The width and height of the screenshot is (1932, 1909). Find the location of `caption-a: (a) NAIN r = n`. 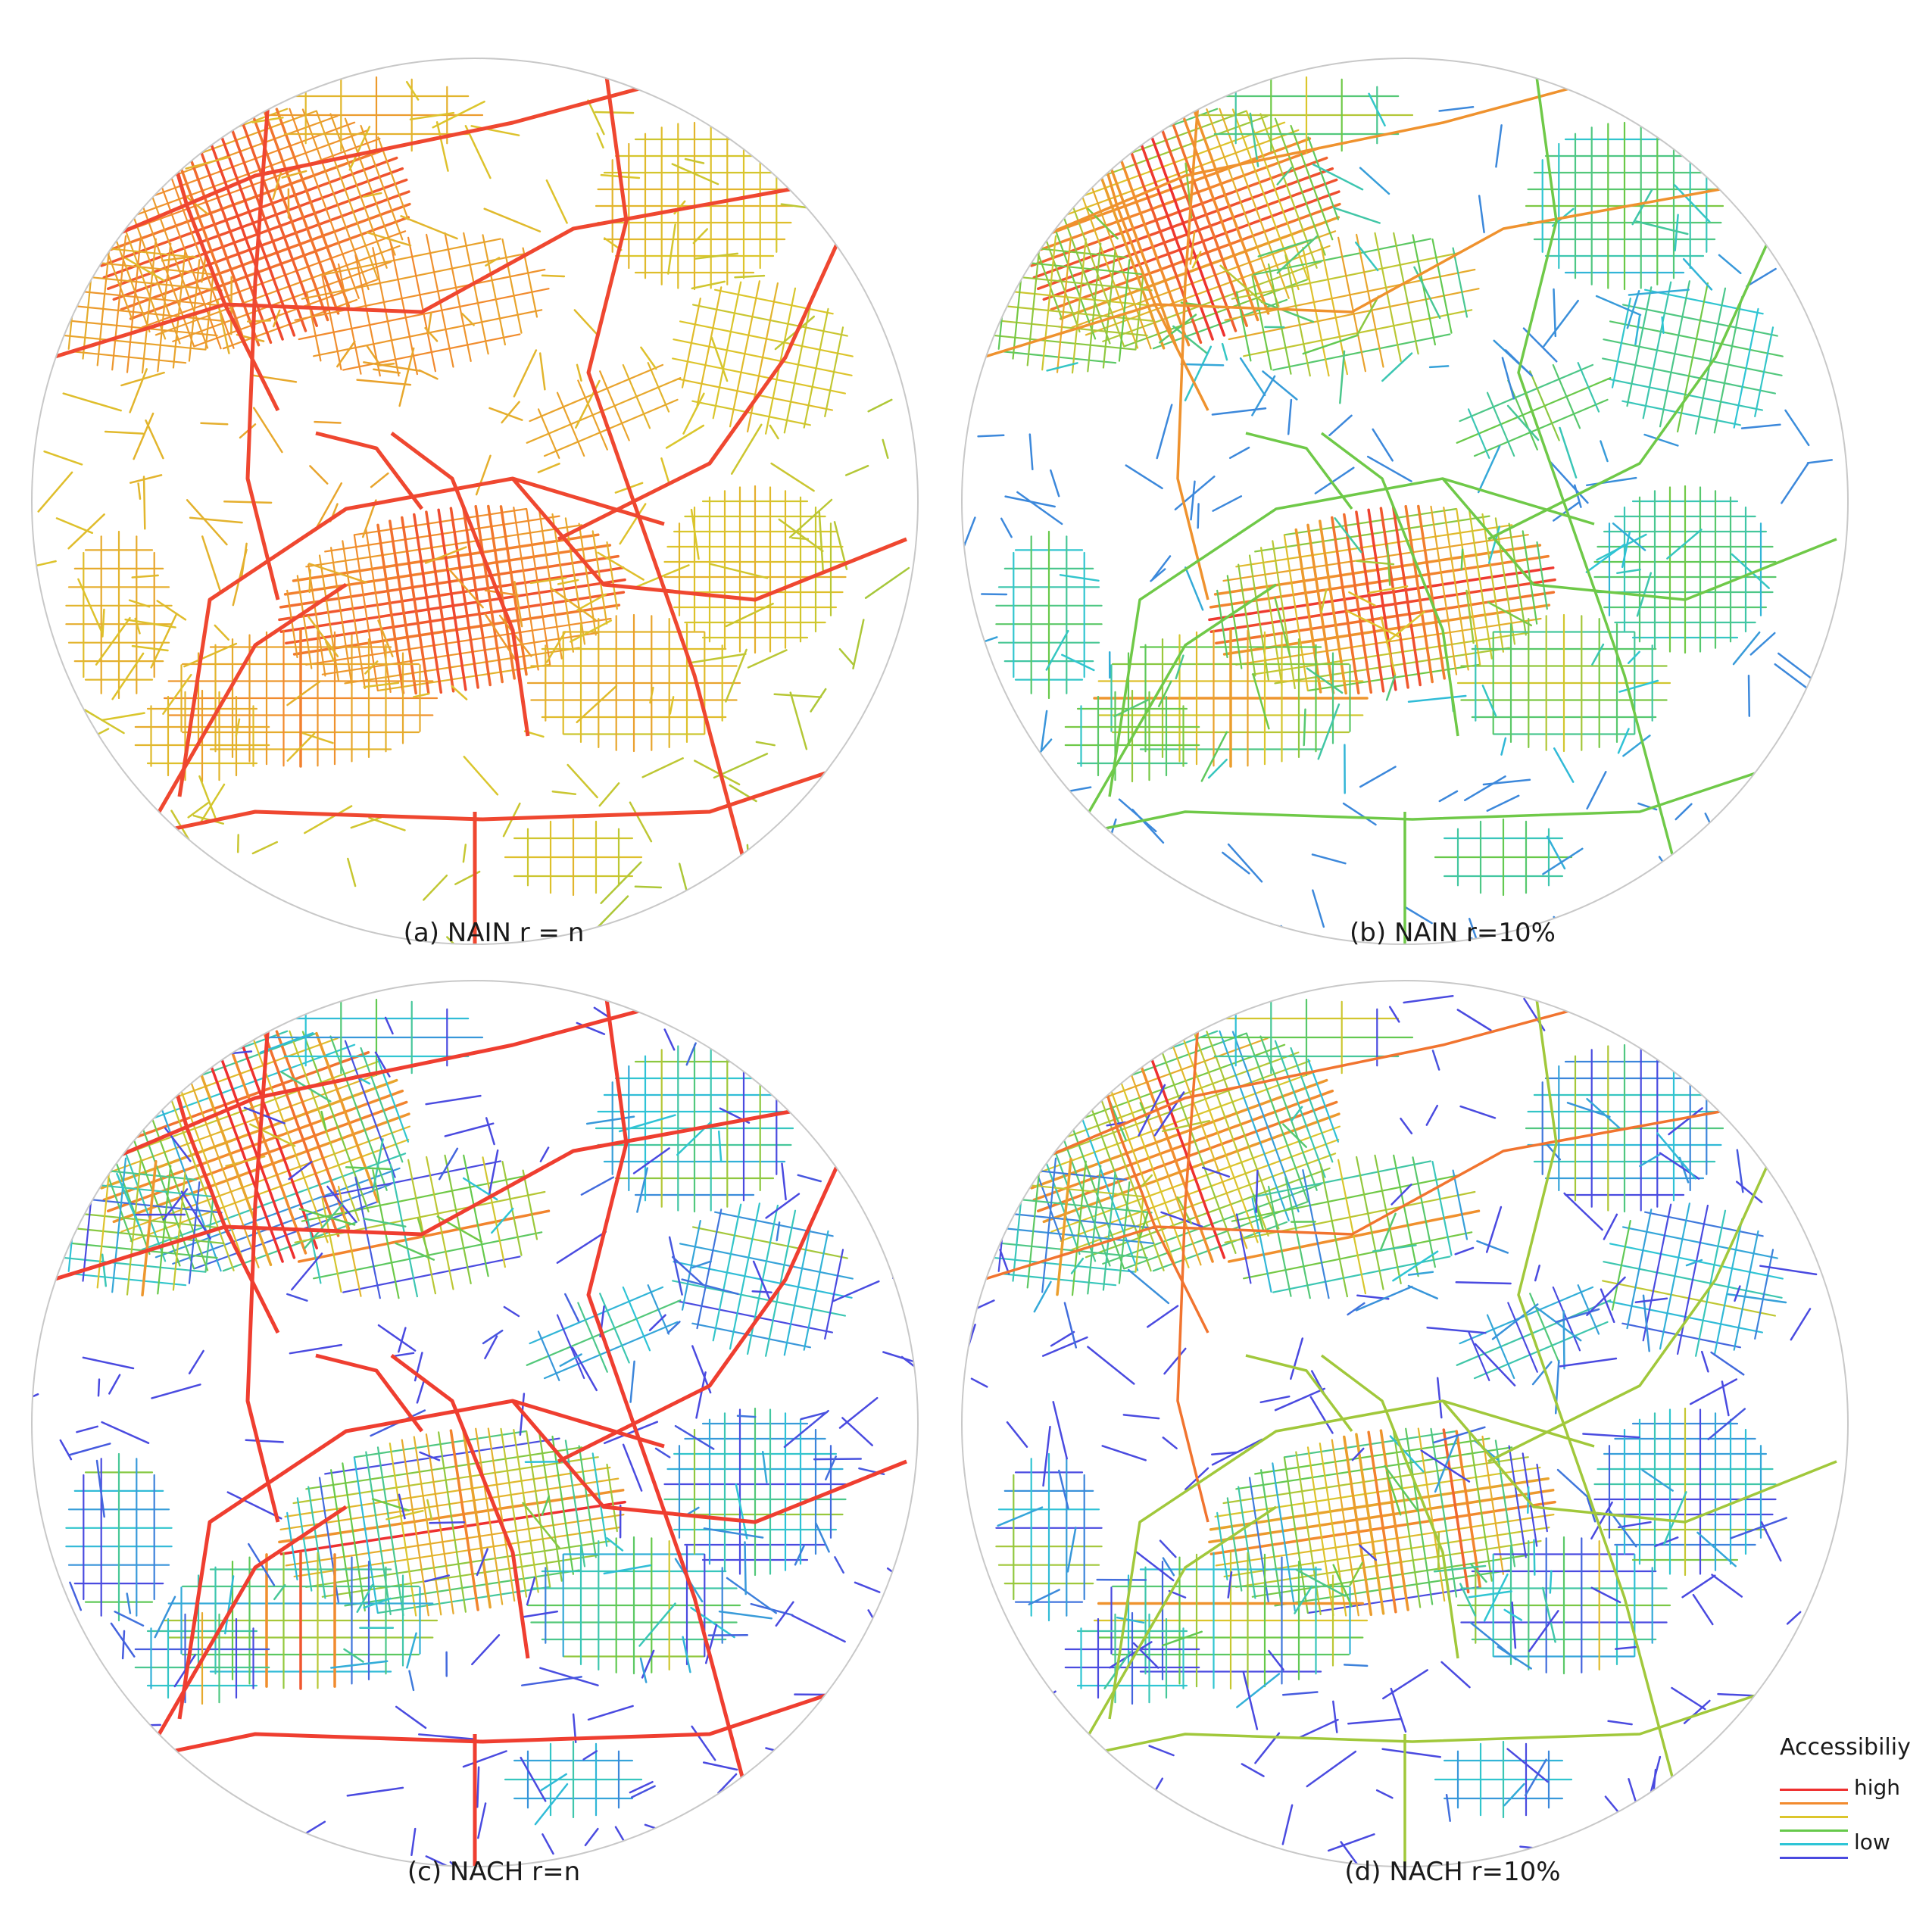

caption-a: (a) NAIN r = n is located at coordinates (494, 933).